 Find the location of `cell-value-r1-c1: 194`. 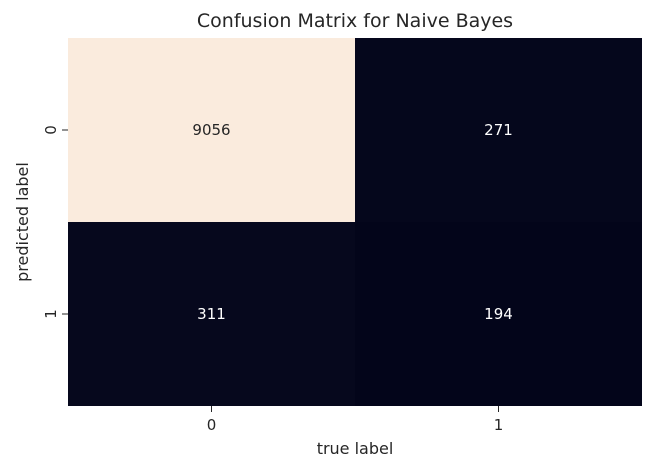

cell-value-r1-c1: 194 is located at coordinates (498, 314).